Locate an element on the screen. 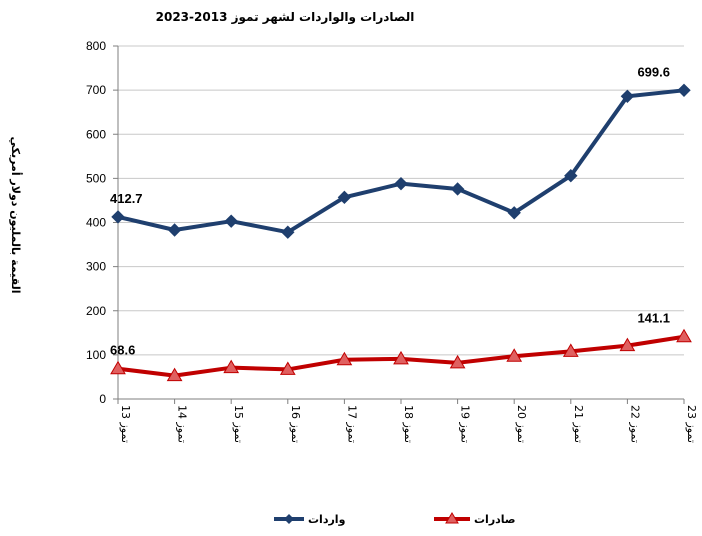 The width and height of the screenshot is (702, 536). y-tick-labels: 0 100 200 300 400 500 600 700 800 is located at coordinates (96, 222).